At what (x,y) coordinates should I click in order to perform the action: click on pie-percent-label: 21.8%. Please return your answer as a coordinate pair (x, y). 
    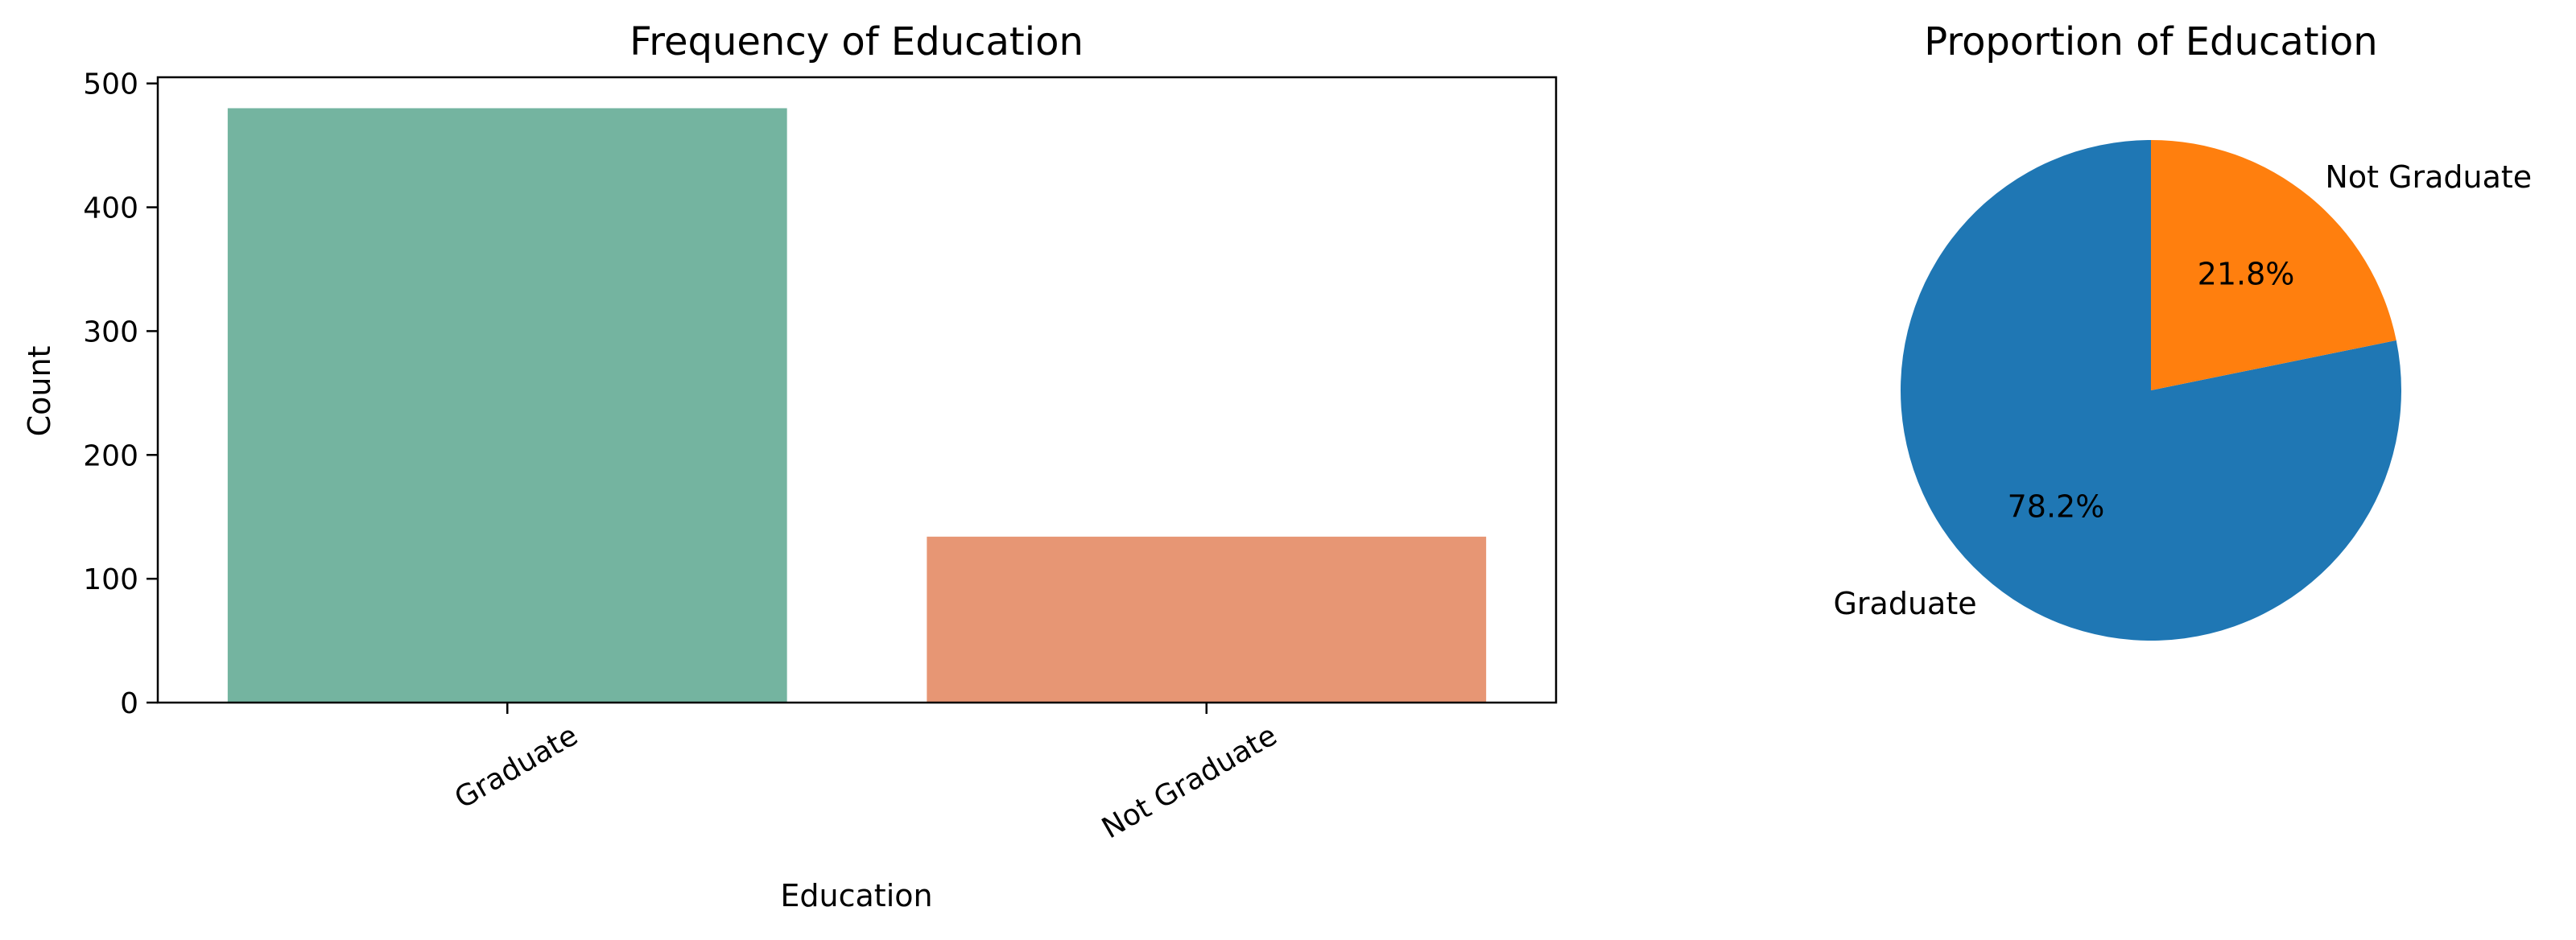
    Looking at the image, I should click on (2246, 273).